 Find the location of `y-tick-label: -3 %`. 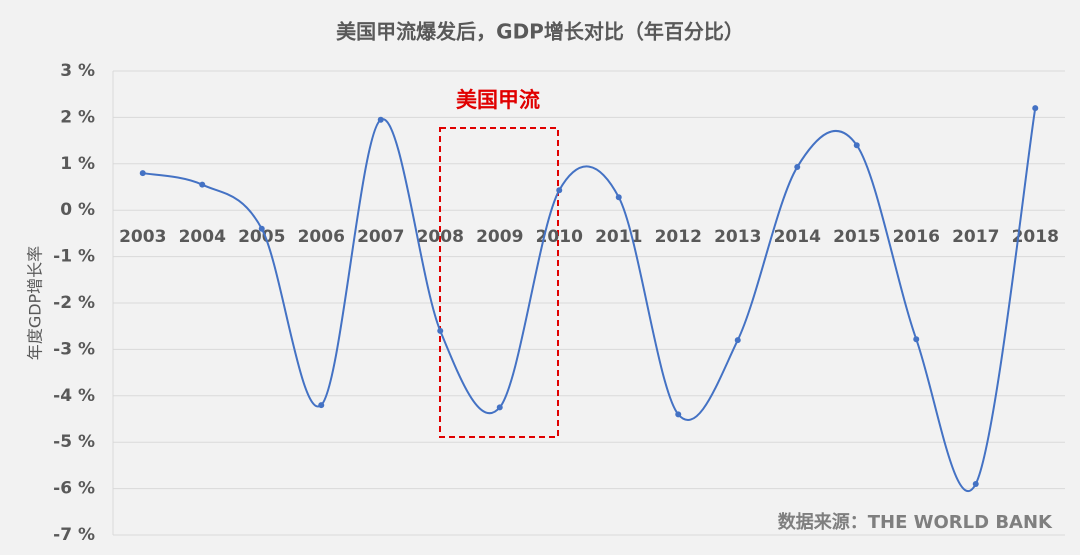

y-tick-label: -3 % is located at coordinates (74, 349).